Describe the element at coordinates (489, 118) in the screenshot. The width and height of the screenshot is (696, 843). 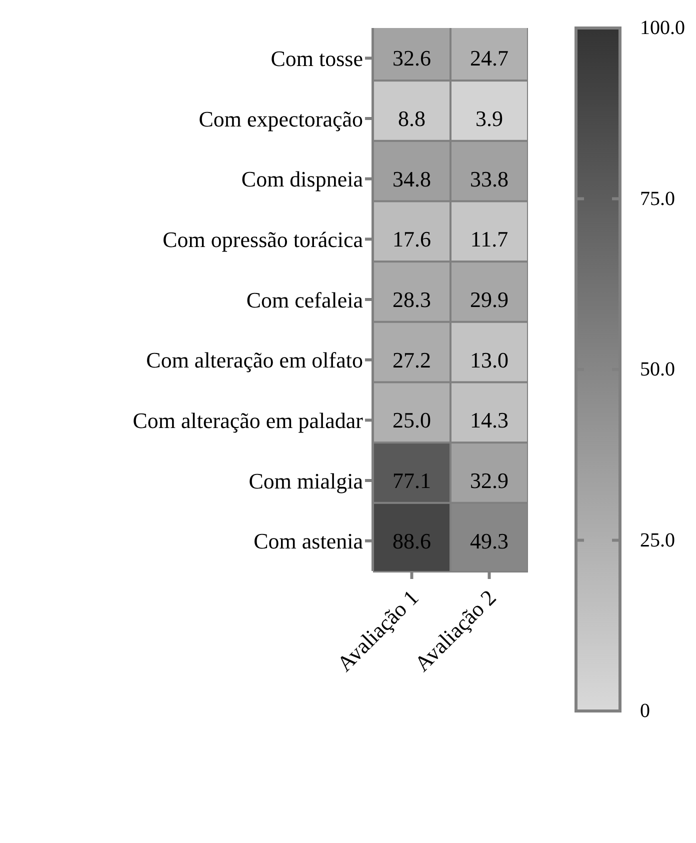
I see `data-label: 3.9` at that location.